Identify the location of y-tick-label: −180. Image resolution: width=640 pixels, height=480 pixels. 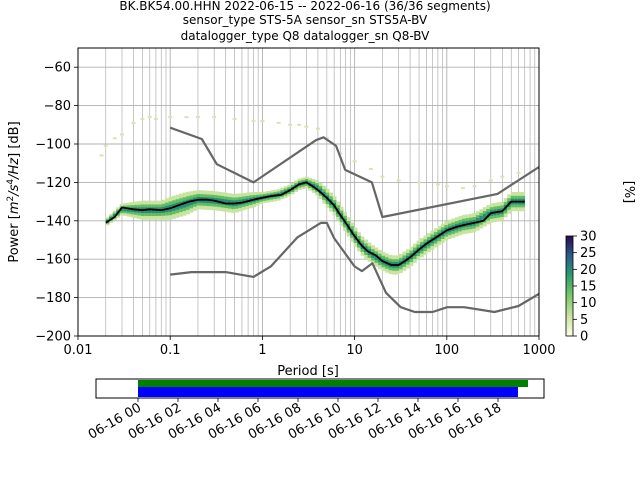
(53, 298).